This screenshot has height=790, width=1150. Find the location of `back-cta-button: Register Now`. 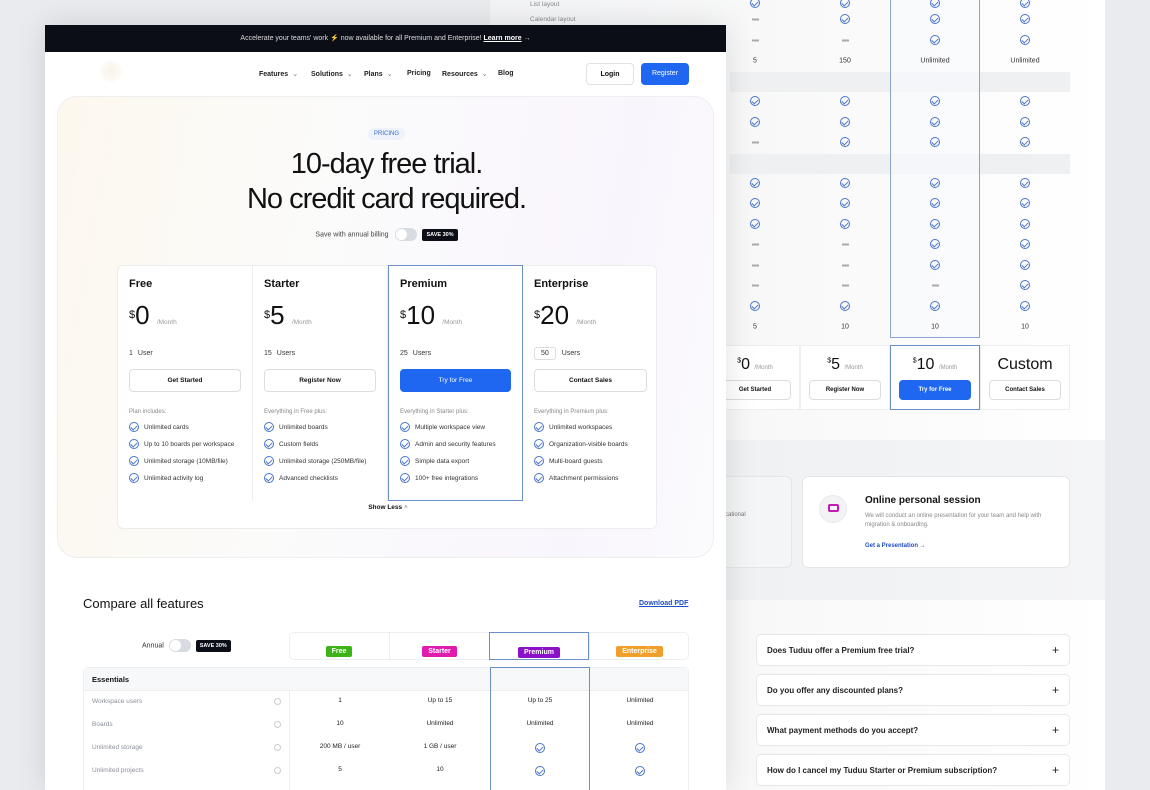

back-cta-button: Register Now is located at coordinates (845, 390).